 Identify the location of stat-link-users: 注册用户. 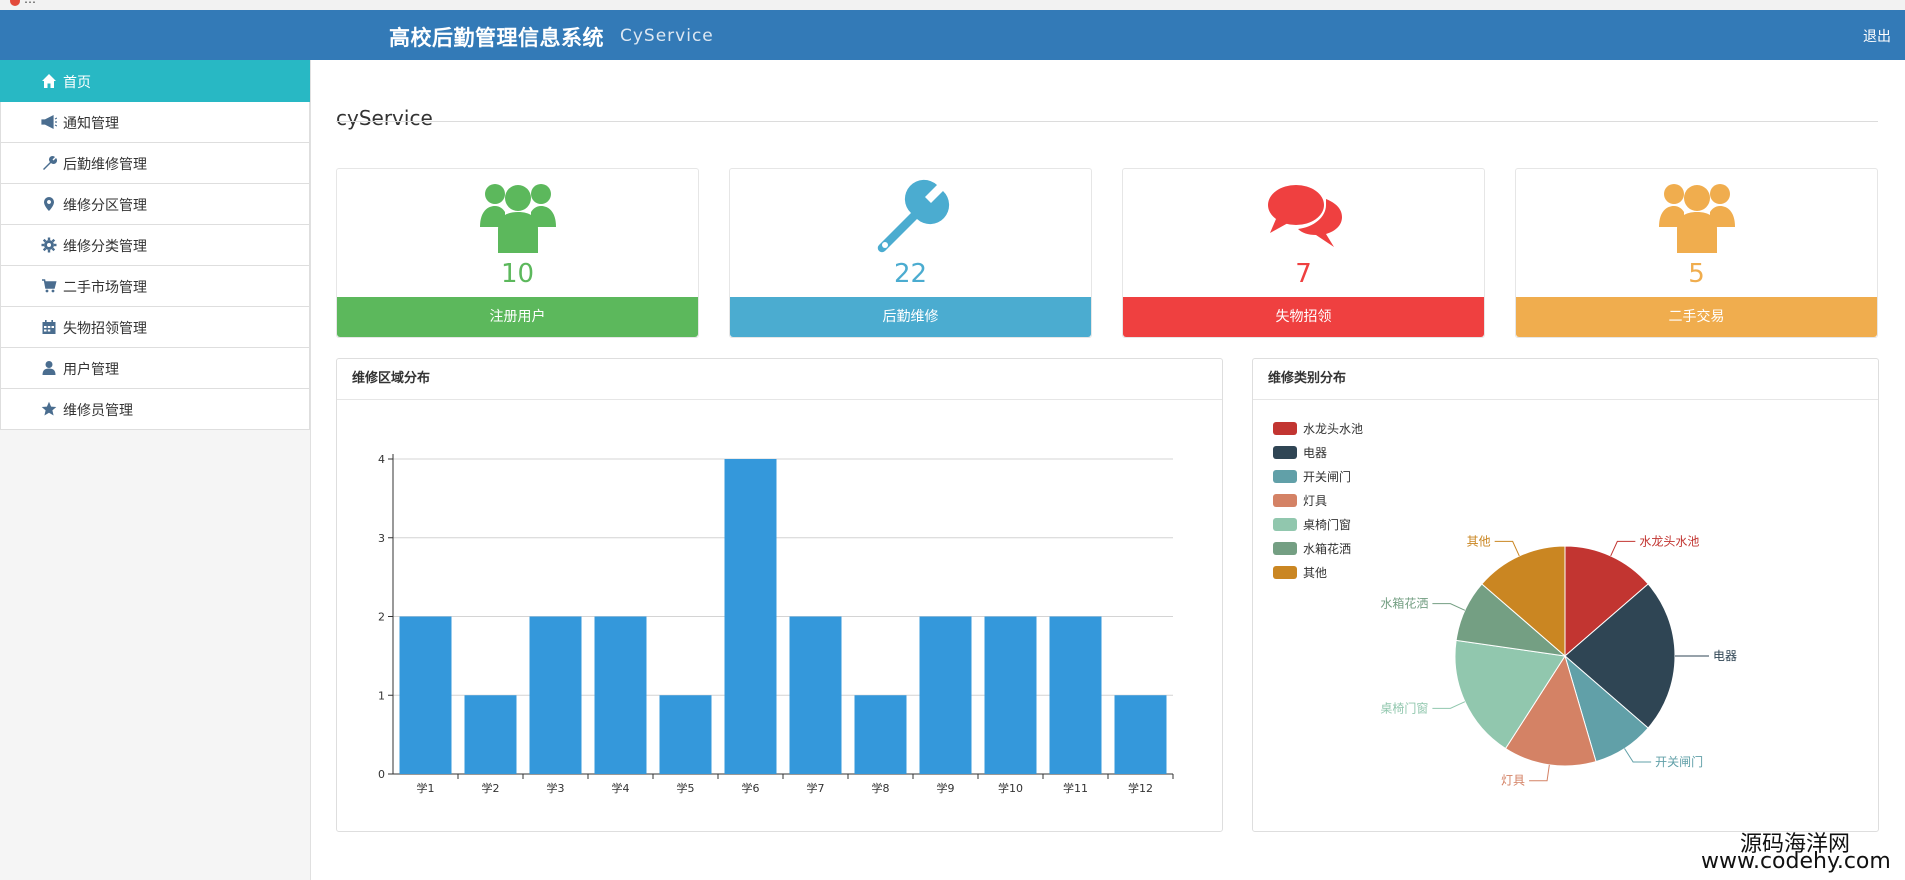
(517, 317).